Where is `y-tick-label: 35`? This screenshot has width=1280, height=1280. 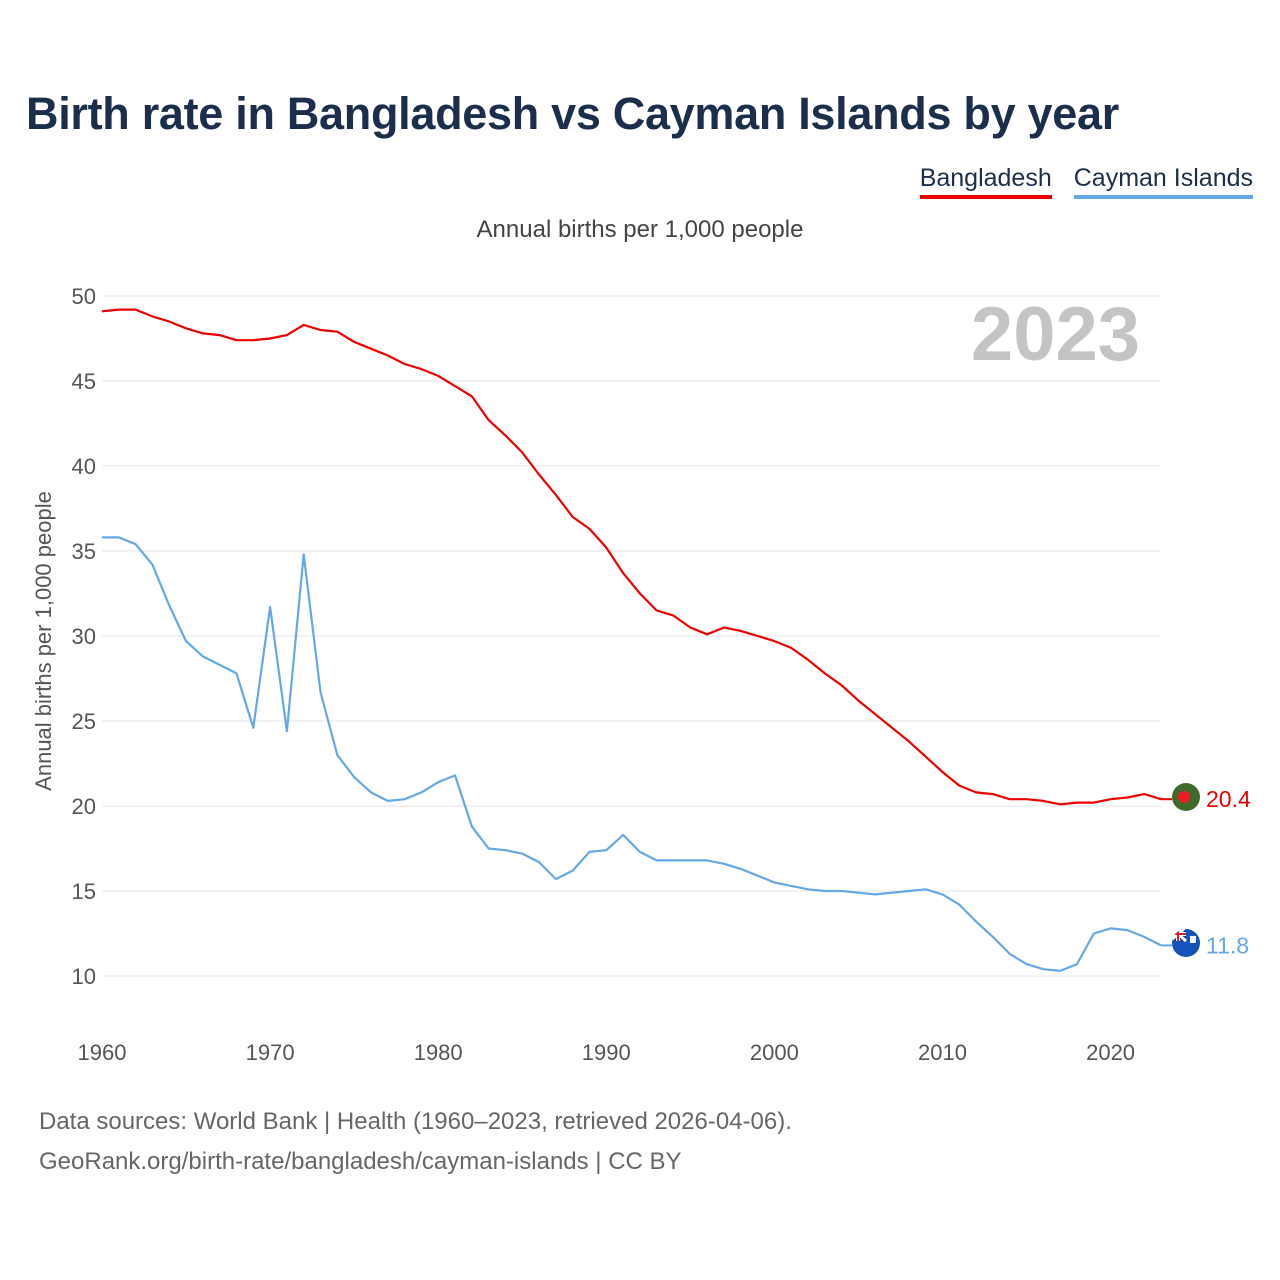
y-tick-label: 35 is located at coordinates (84, 551).